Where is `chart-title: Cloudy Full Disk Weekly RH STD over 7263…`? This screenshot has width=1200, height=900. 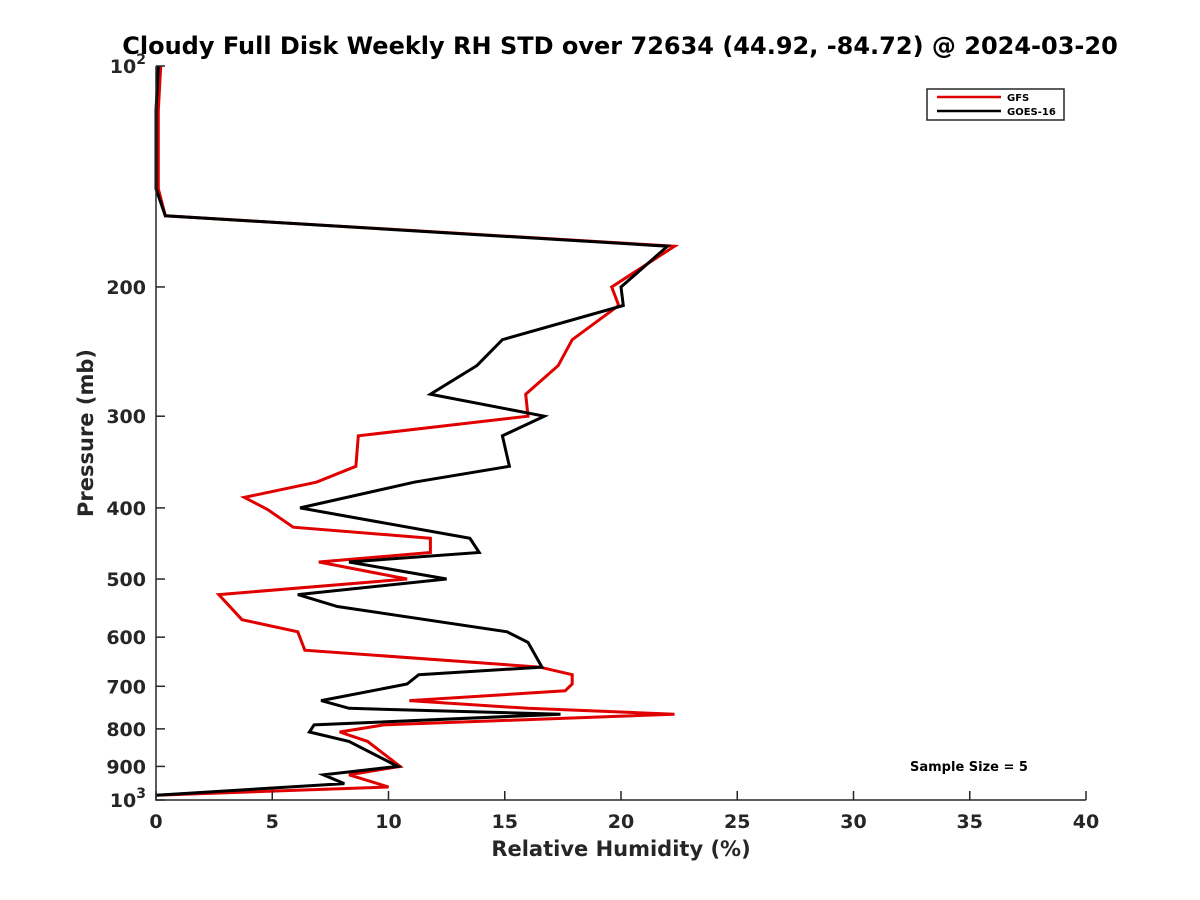
chart-title: Cloudy Full Disk Weekly RH STD over 7263… is located at coordinates (620, 46).